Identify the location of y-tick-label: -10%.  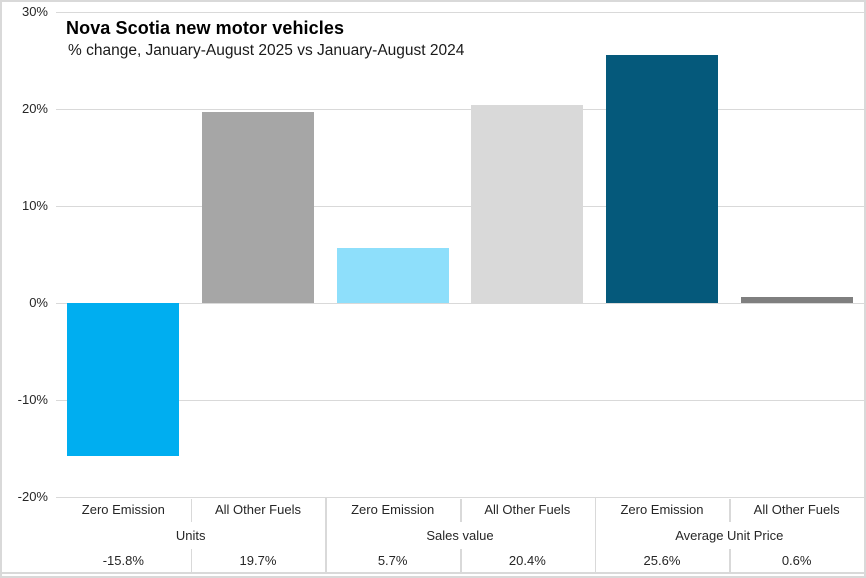
(32, 399).